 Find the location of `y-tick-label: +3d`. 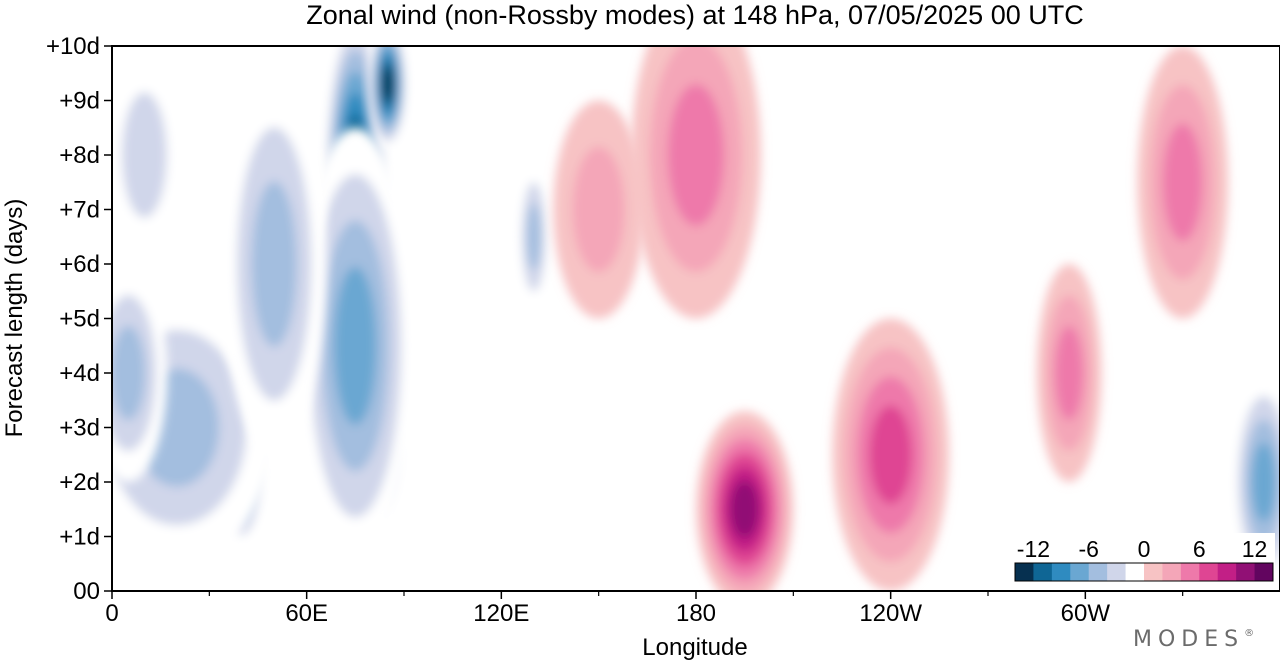

y-tick-label: +3d is located at coordinates (79, 428).